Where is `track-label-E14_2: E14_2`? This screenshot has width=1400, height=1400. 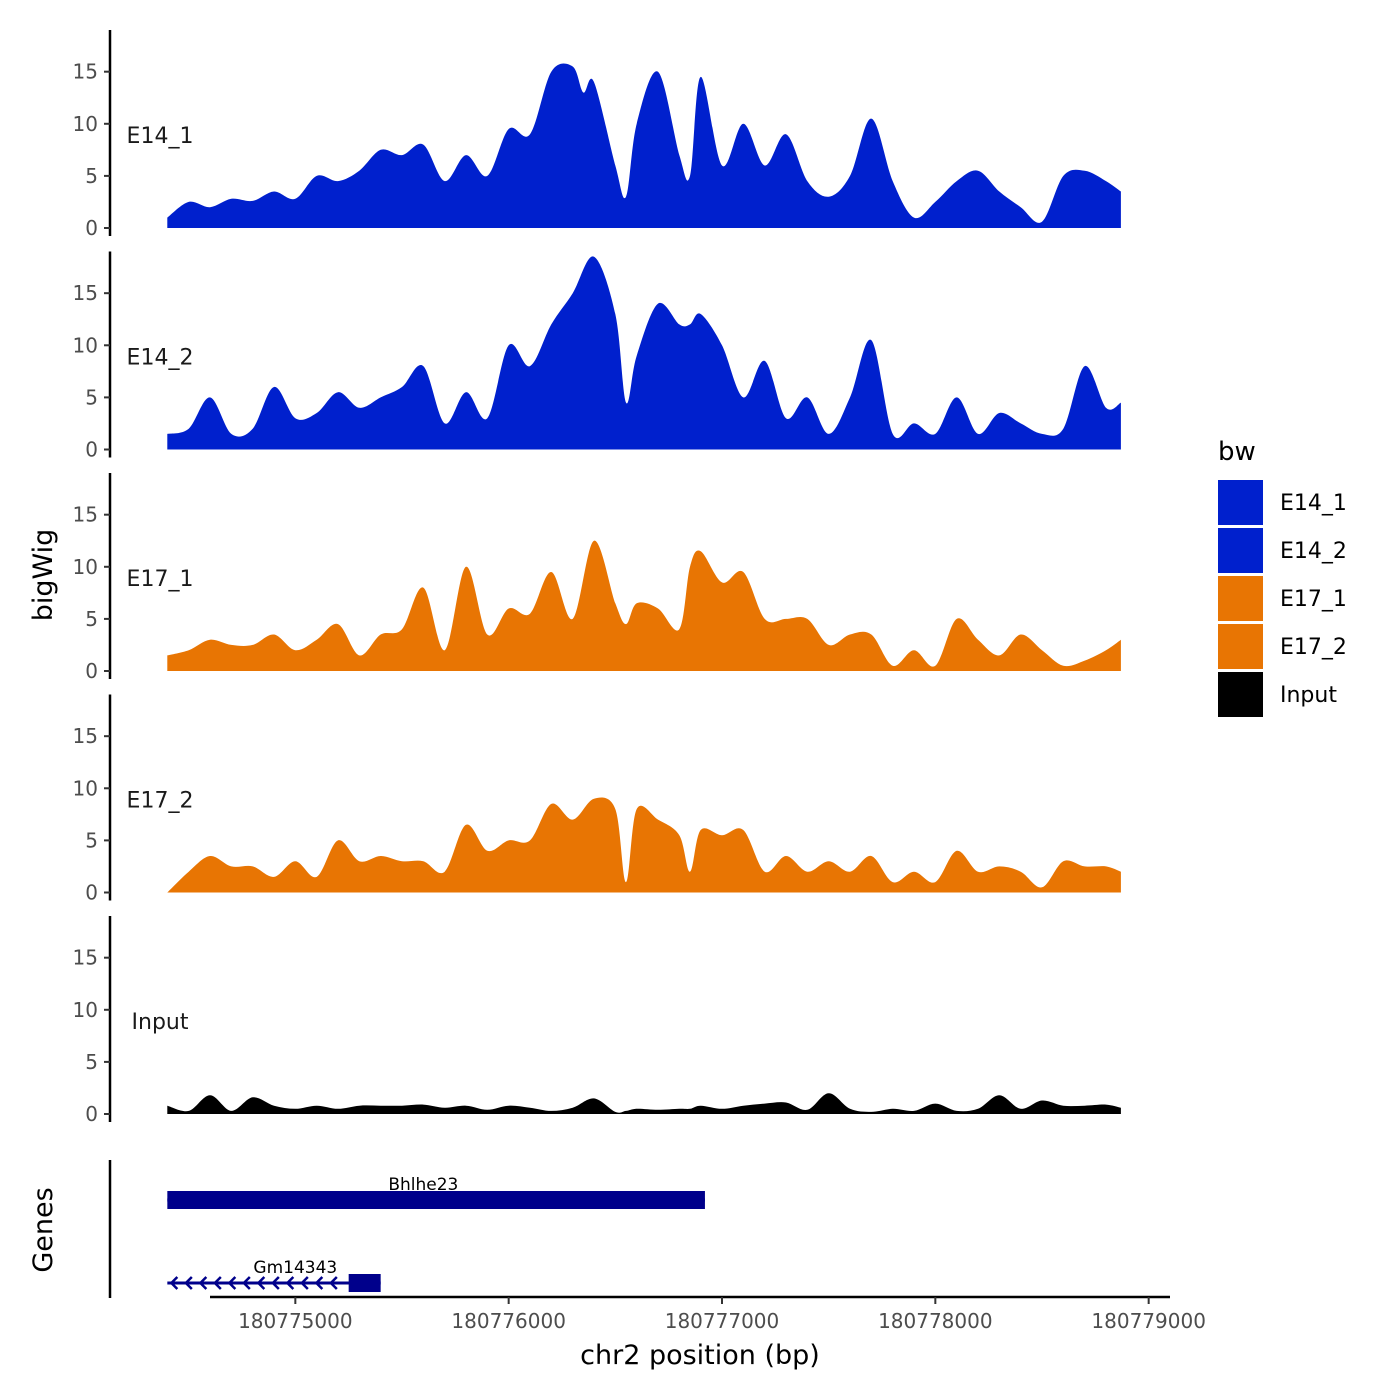 track-label-E14_2: E14_2 is located at coordinates (160, 358).